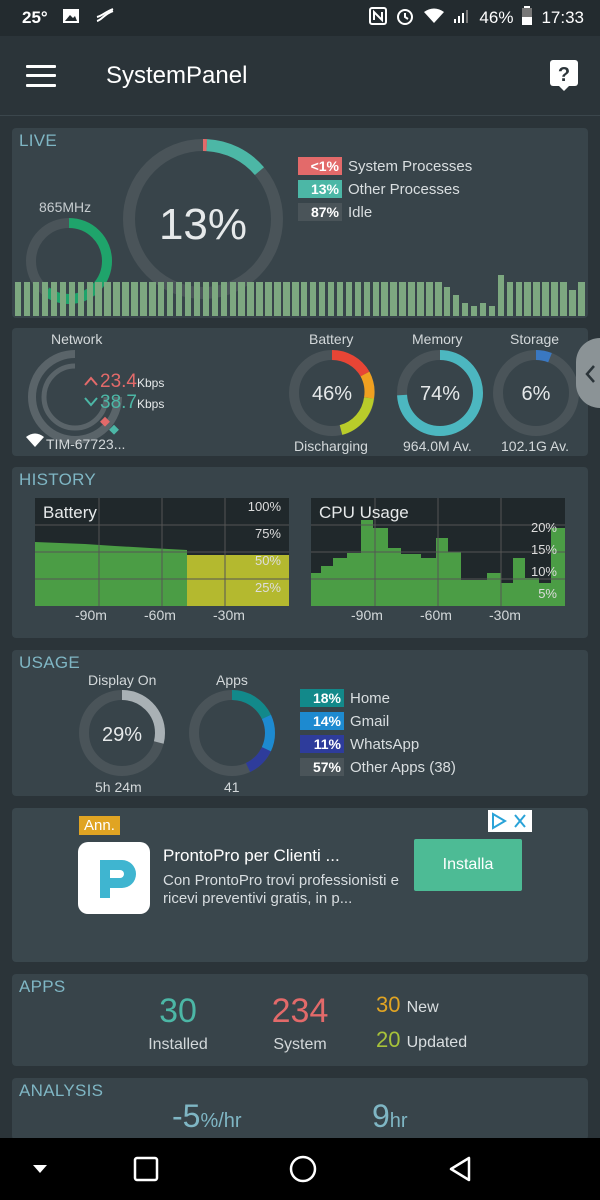  I want to click on battery-gauge, so click(332, 392).